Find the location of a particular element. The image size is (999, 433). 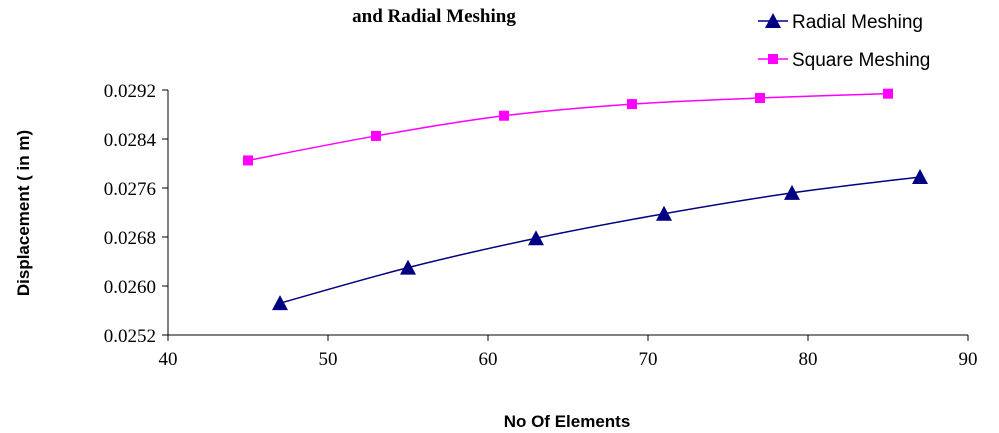

x-tick-label: 90 is located at coordinates (968, 359).